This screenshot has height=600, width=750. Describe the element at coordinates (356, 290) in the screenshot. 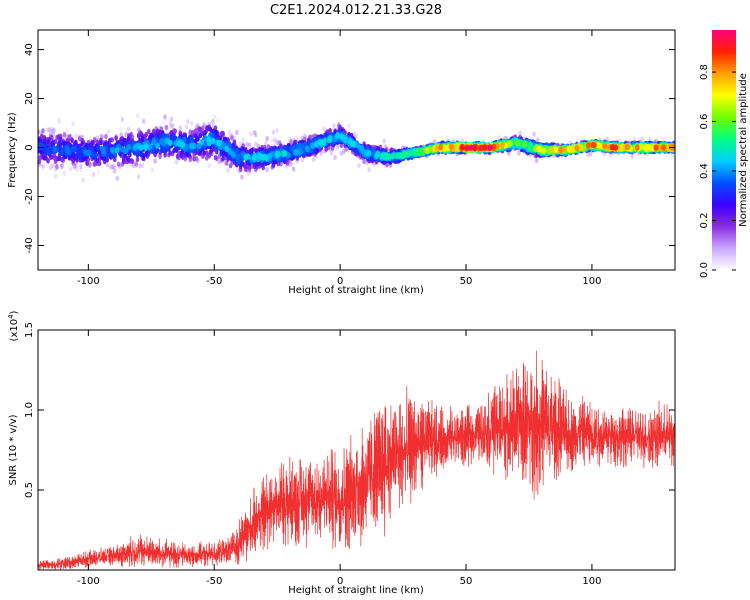

I see `spectrogram-x-axis-label: Height of straight line (km)` at that location.